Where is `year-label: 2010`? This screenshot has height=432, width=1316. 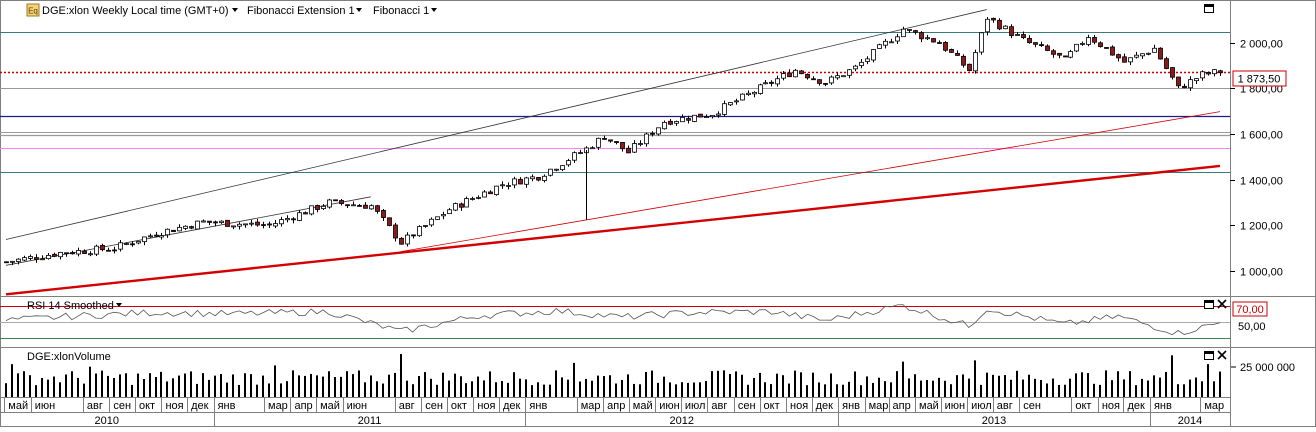
year-label: 2010 is located at coordinates (107, 421).